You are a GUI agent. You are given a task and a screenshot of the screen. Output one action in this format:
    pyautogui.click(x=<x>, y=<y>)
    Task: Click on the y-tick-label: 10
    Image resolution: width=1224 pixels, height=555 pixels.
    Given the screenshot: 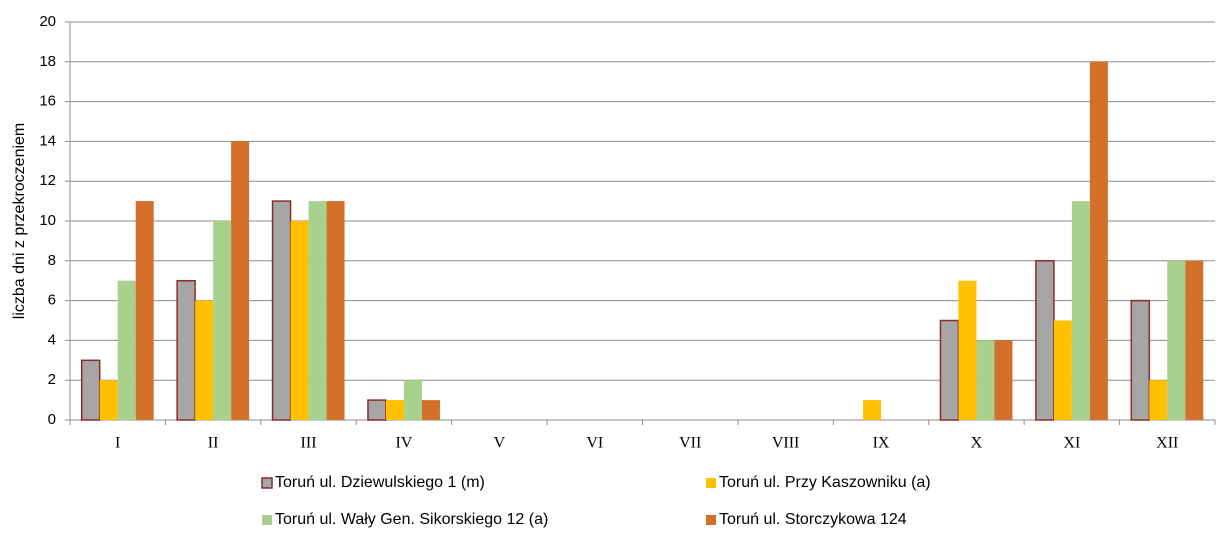 What is the action you would take?
    pyautogui.click(x=47, y=220)
    